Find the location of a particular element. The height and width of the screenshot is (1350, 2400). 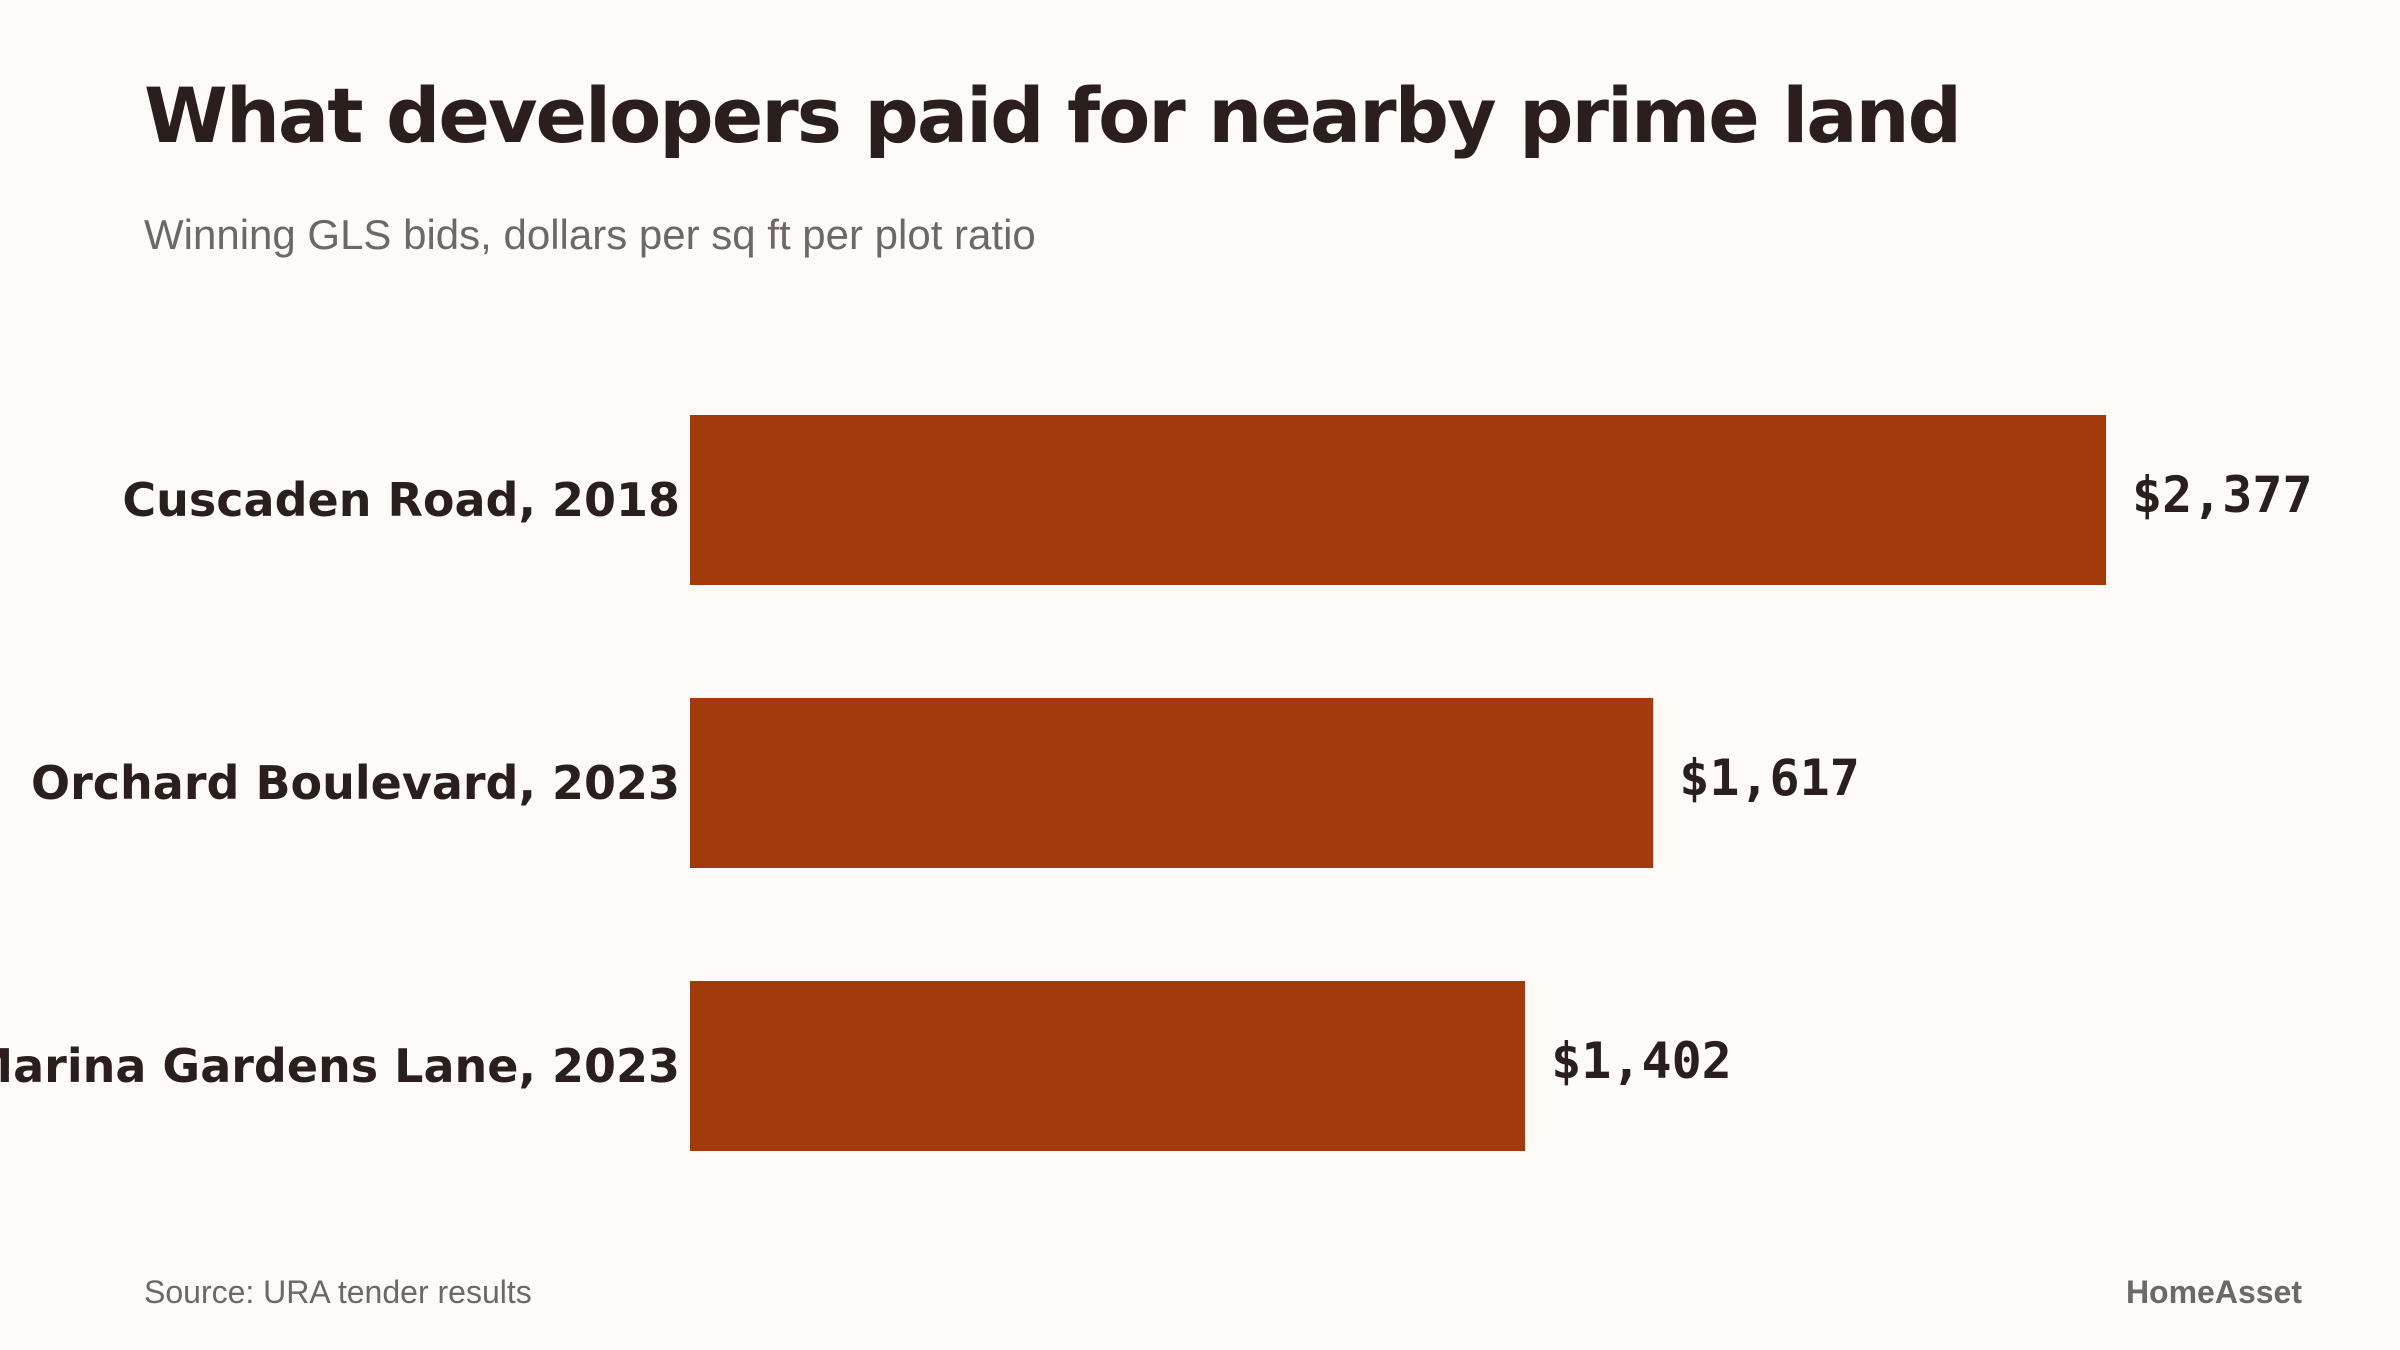

source-note: Source: URA tender results is located at coordinates (338, 1292).